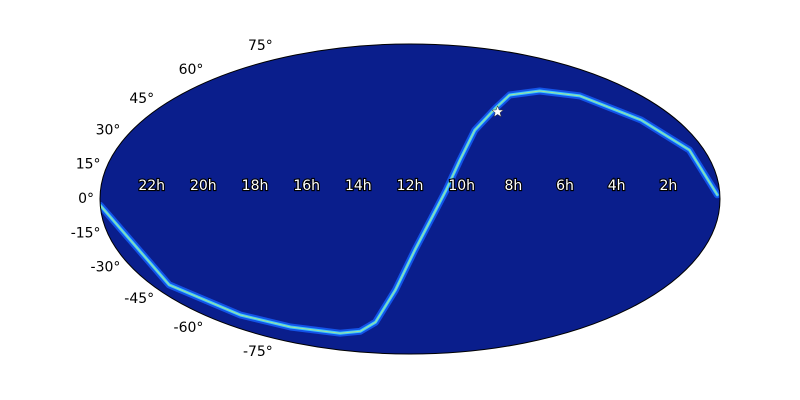  Describe the element at coordinates (306, 186) in the screenshot. I see `ra-label: 16h` at that location.